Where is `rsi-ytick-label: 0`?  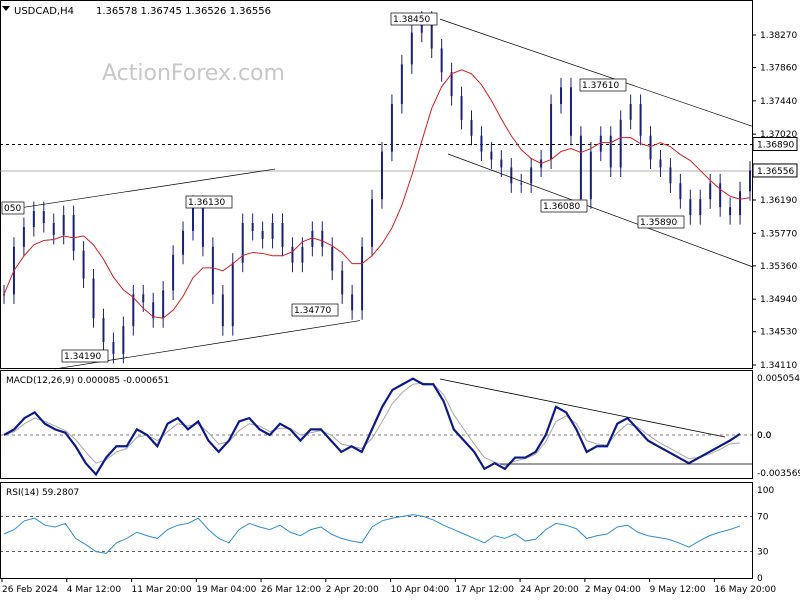 rsi-ytick-label: 0 is located at coordinates (760, 579).